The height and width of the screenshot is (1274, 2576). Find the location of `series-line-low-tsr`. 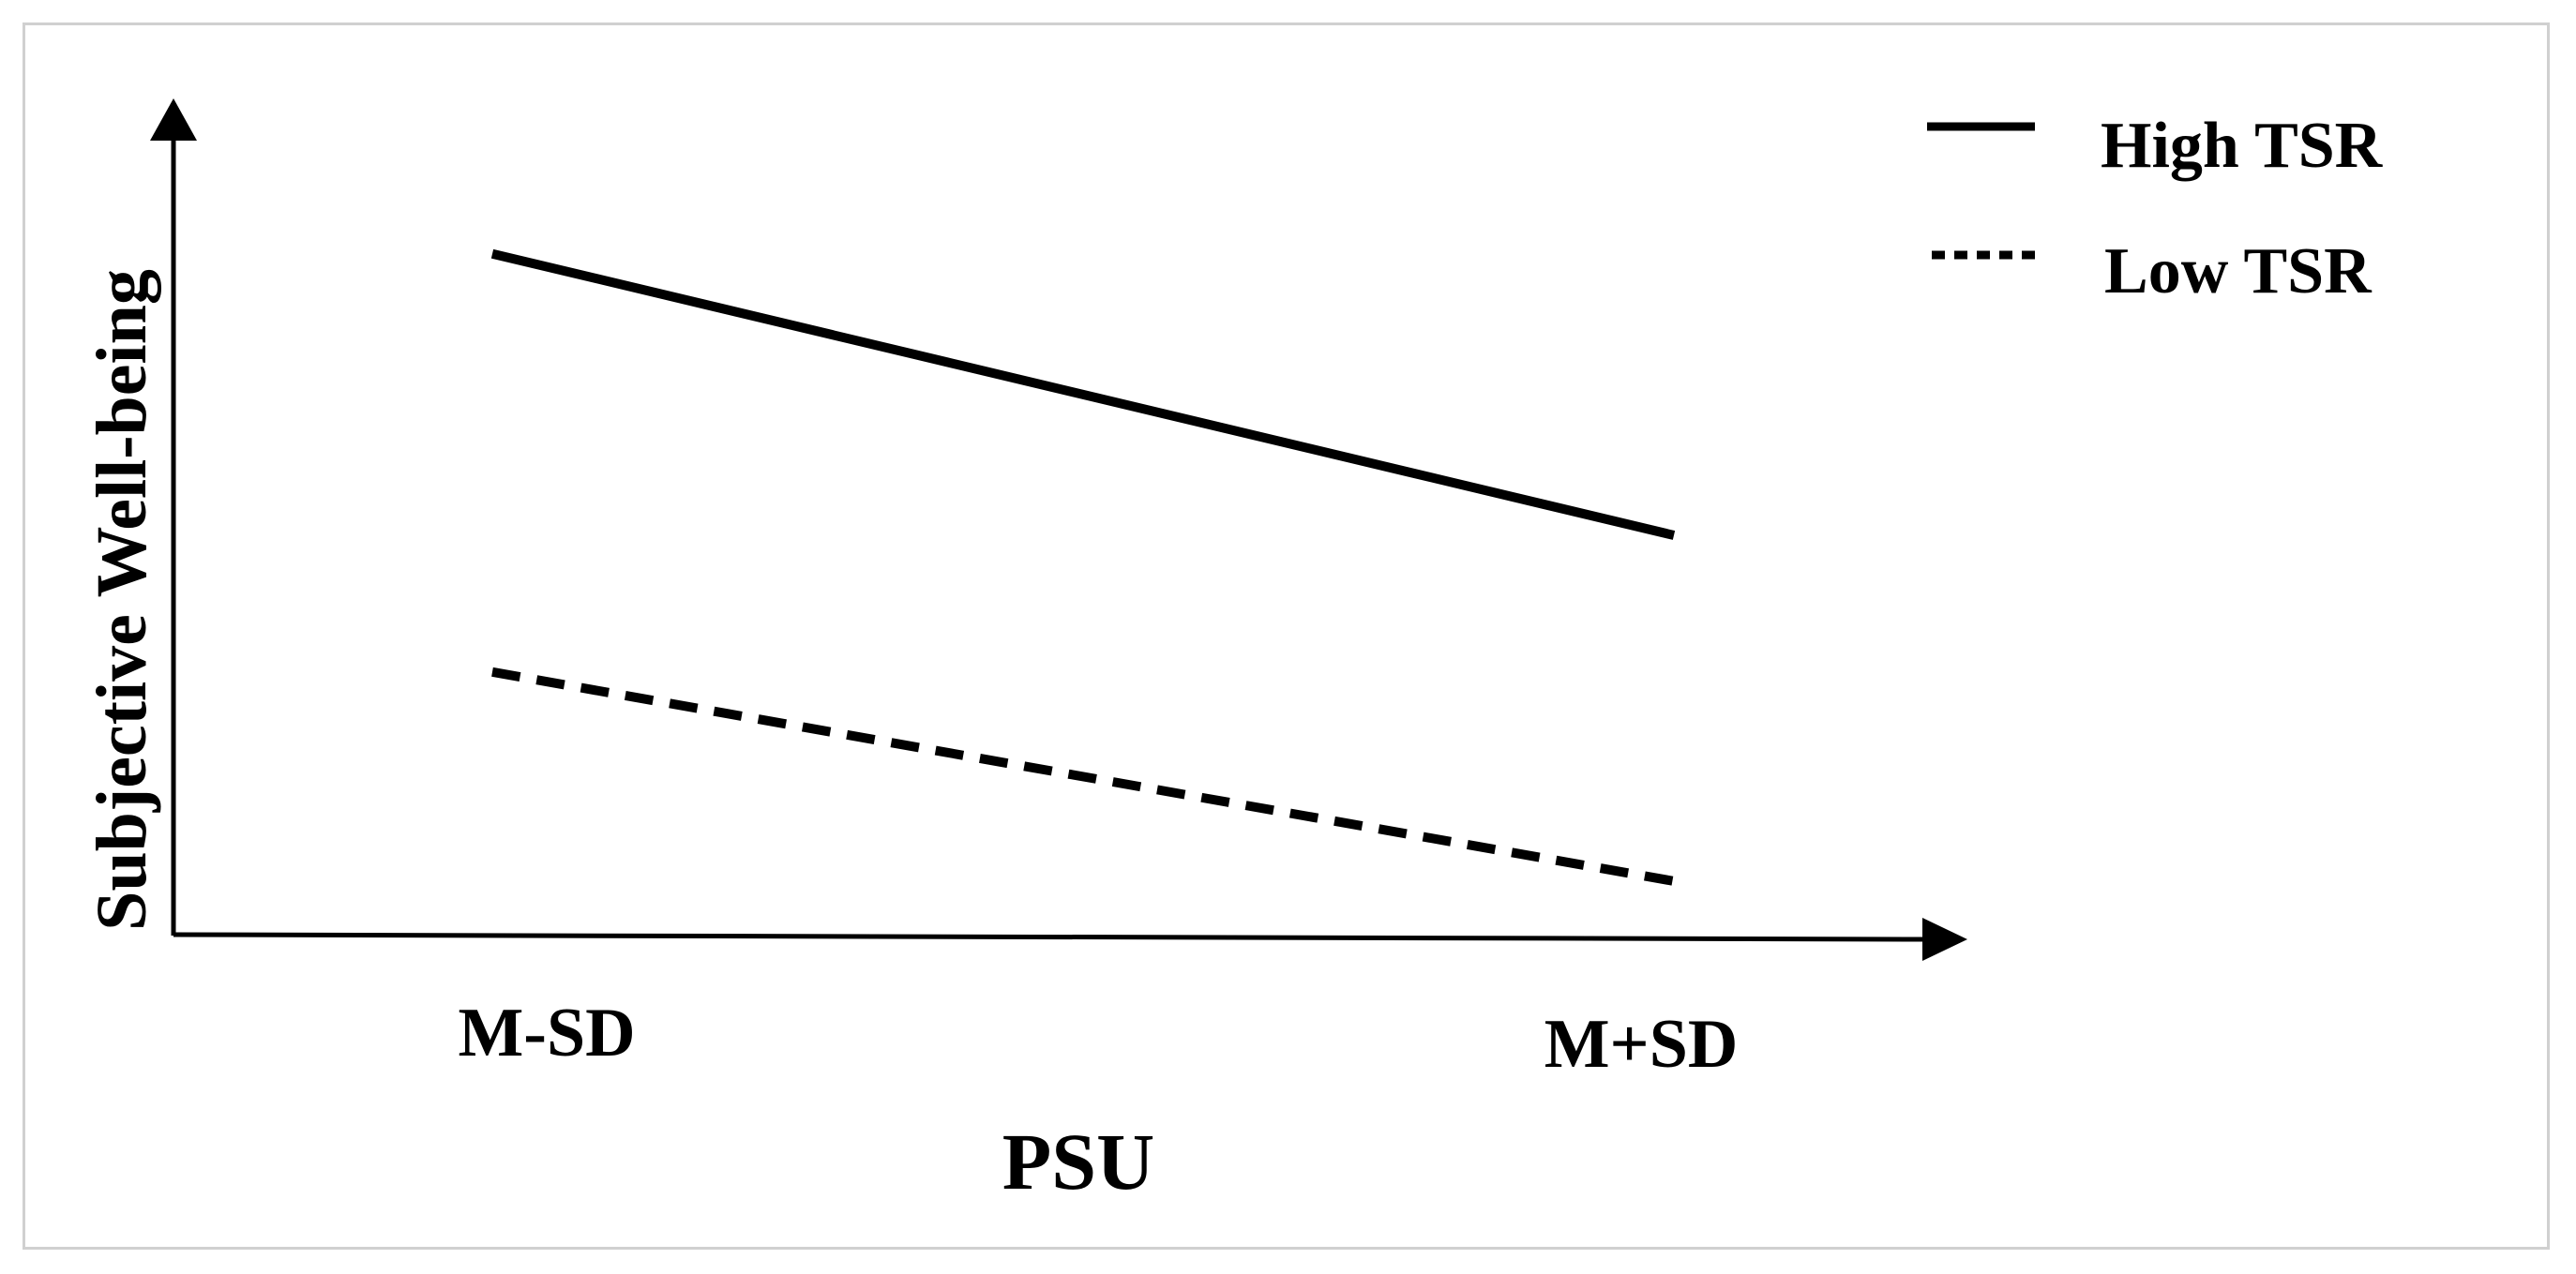

series-line-low-tsr is located at coordinates (1083, 777).